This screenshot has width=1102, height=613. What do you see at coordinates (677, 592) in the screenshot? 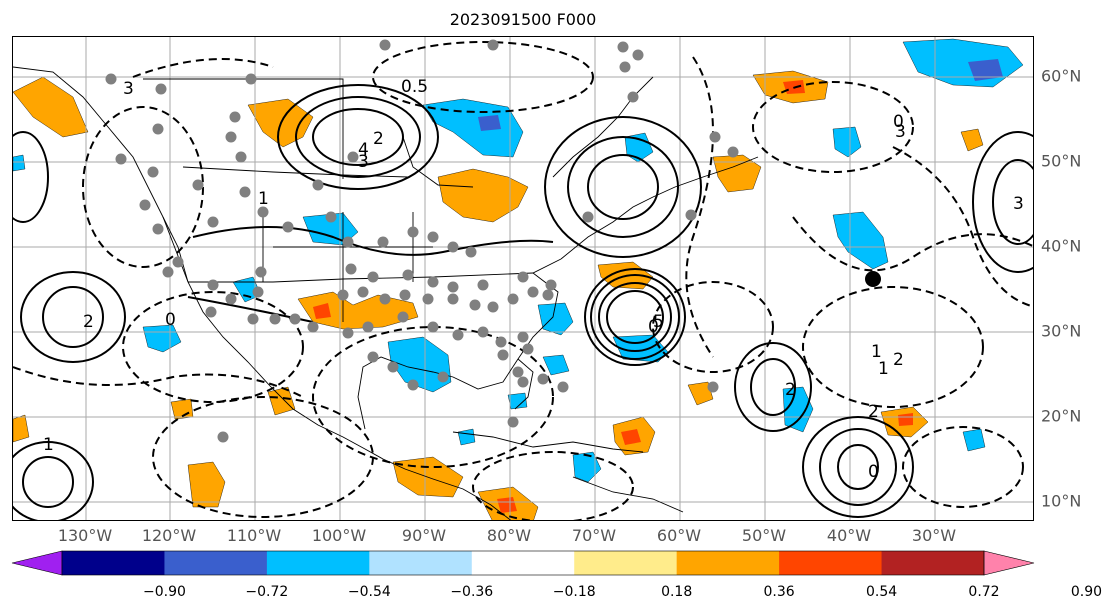
I see `colorbar-tick-label: 0.18` at bounding box center [677, 592].